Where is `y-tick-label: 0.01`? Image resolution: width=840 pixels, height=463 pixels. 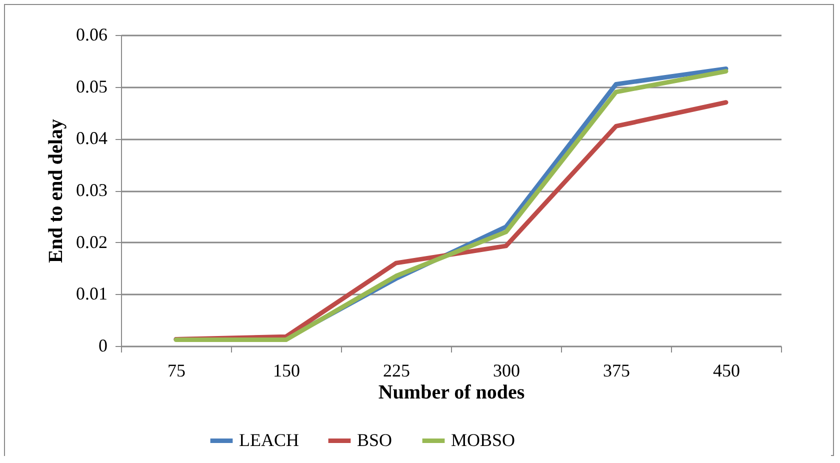 y-tick-label: 0.01 is located at coordinates (92, 294).